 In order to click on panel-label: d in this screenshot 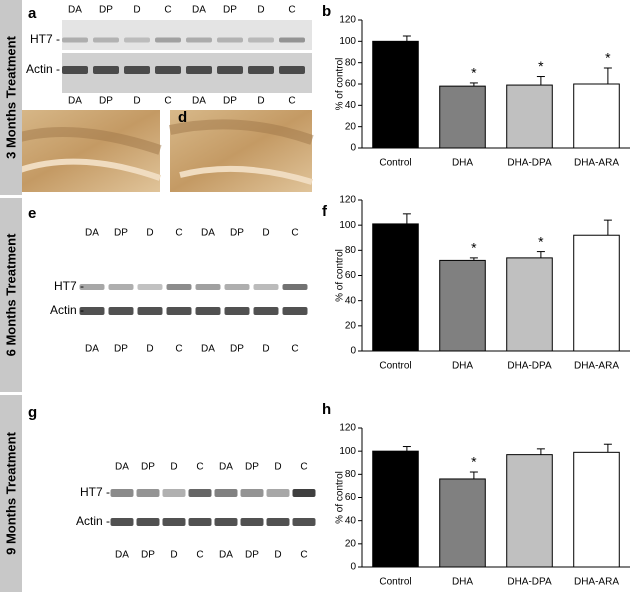, I will do `click(182, 117)`.